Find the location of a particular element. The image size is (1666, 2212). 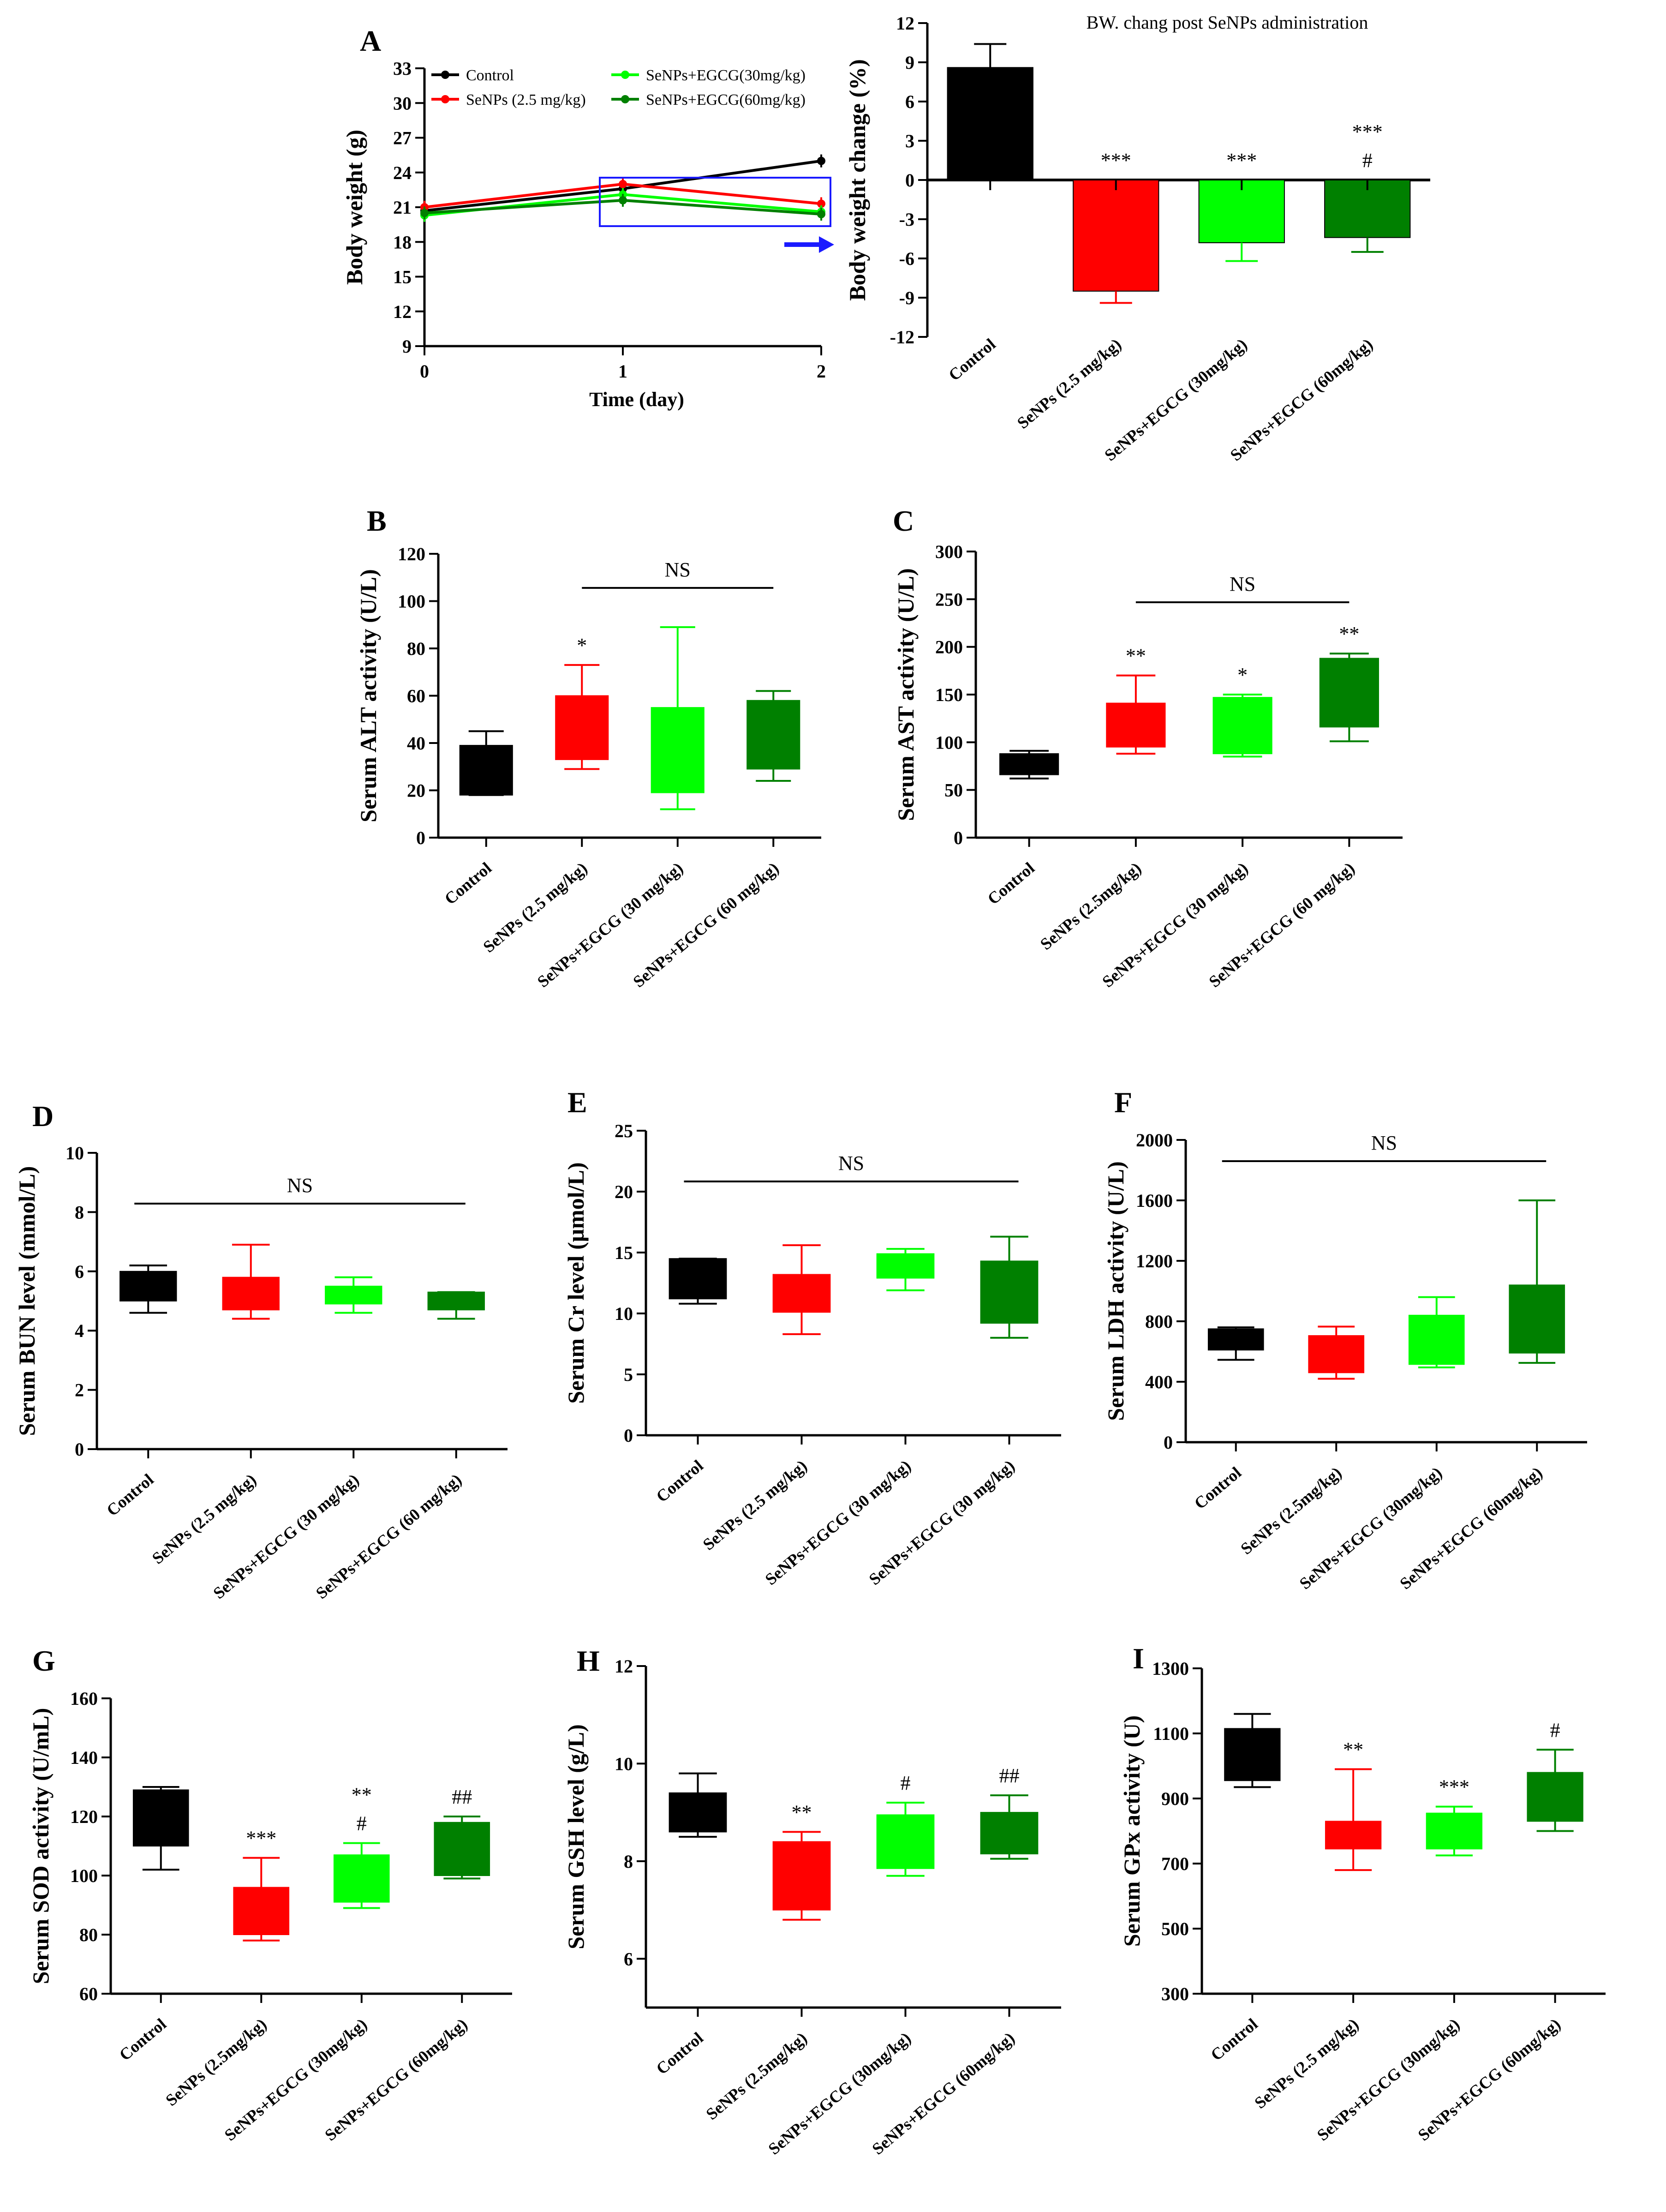

panel-letter: C is located at coordinates (904, 520).